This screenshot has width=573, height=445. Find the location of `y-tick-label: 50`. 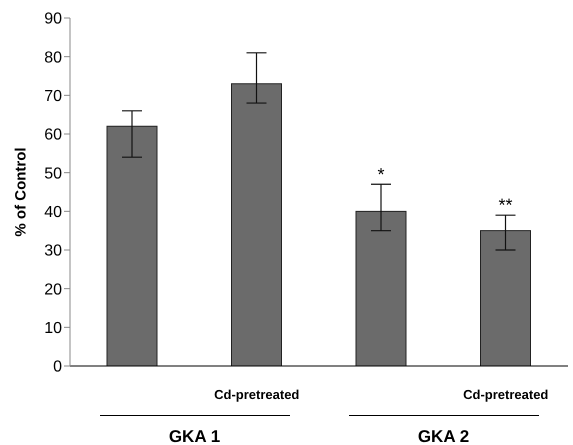

y-tick-label: 50 is located at coordinates (53, 173).